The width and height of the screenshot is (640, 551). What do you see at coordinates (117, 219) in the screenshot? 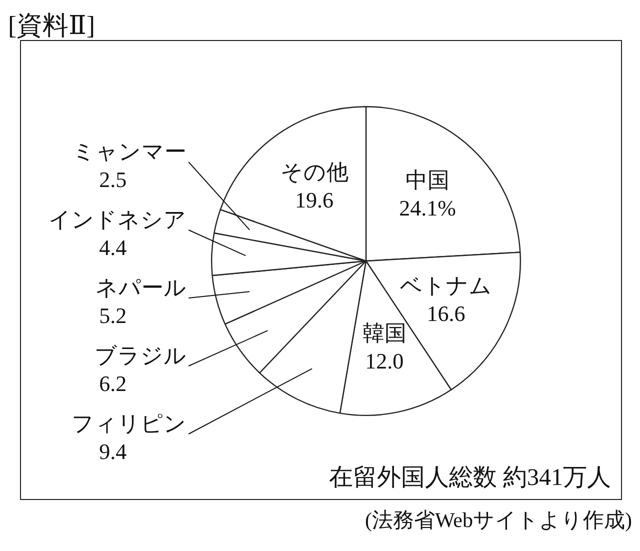
I see `slice-label: インドネシア` at bounding box center [117, 219].